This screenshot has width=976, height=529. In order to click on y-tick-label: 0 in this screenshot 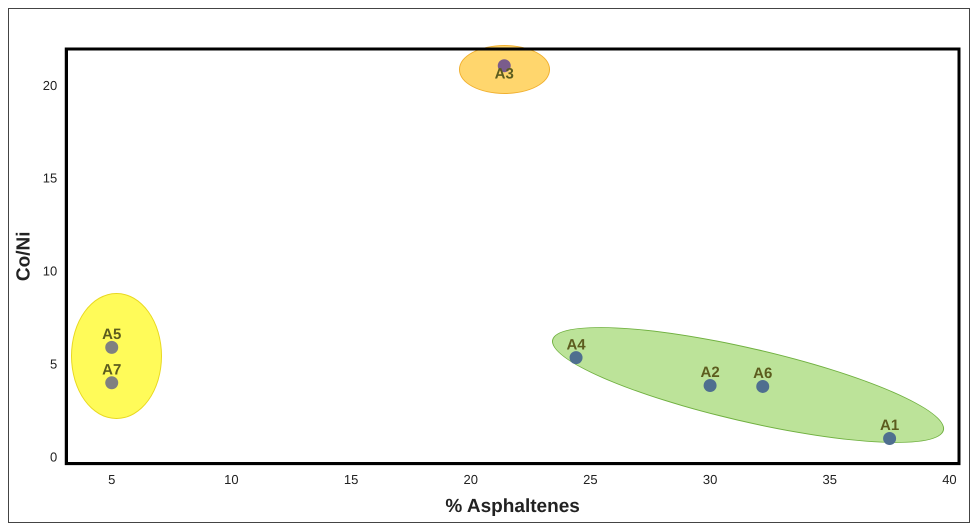, I will do `click(54, 457)`.